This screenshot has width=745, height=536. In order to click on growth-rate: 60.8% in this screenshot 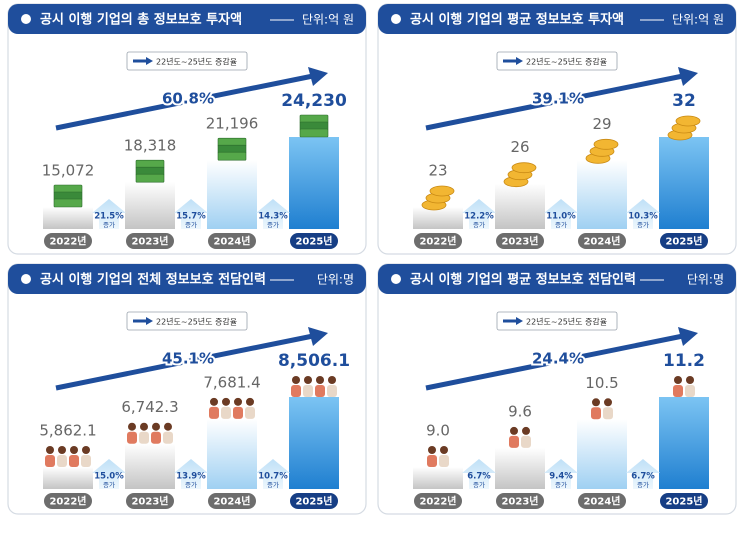, I will do `click(188, 99)`.